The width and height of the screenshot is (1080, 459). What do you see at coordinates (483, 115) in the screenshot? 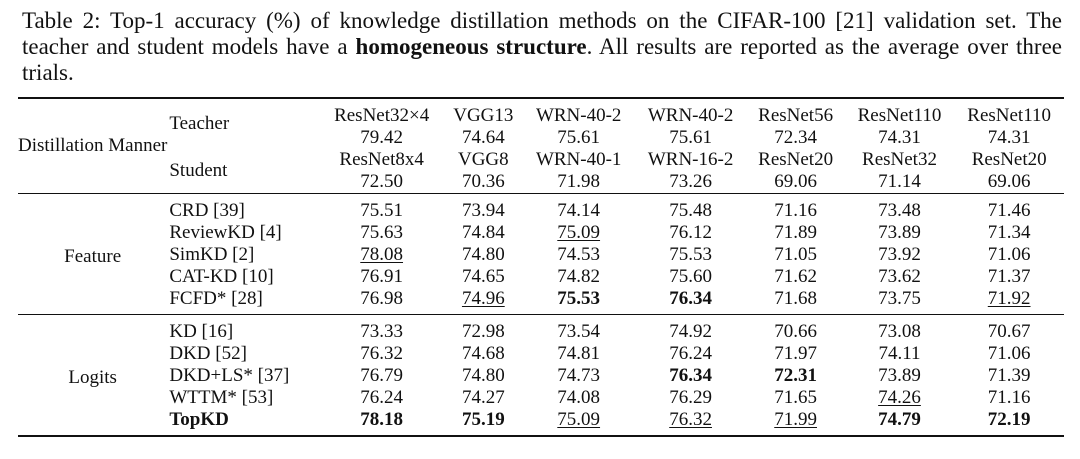
I see `header-teacher-1: VGG13` at bounding box center [483, 115].